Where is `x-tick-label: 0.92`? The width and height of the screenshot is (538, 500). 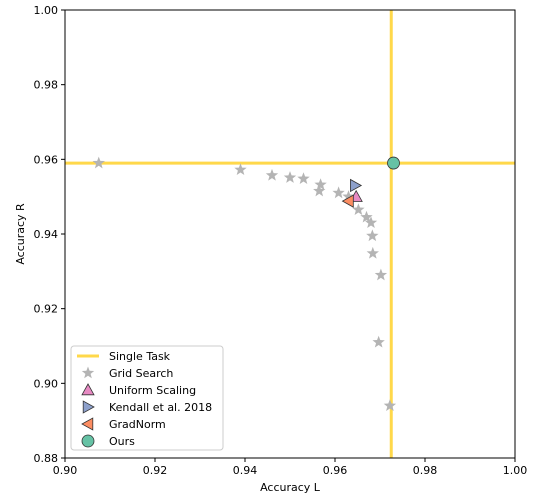 x-tick-label: 0.92 is located at coordinates (155, 470).